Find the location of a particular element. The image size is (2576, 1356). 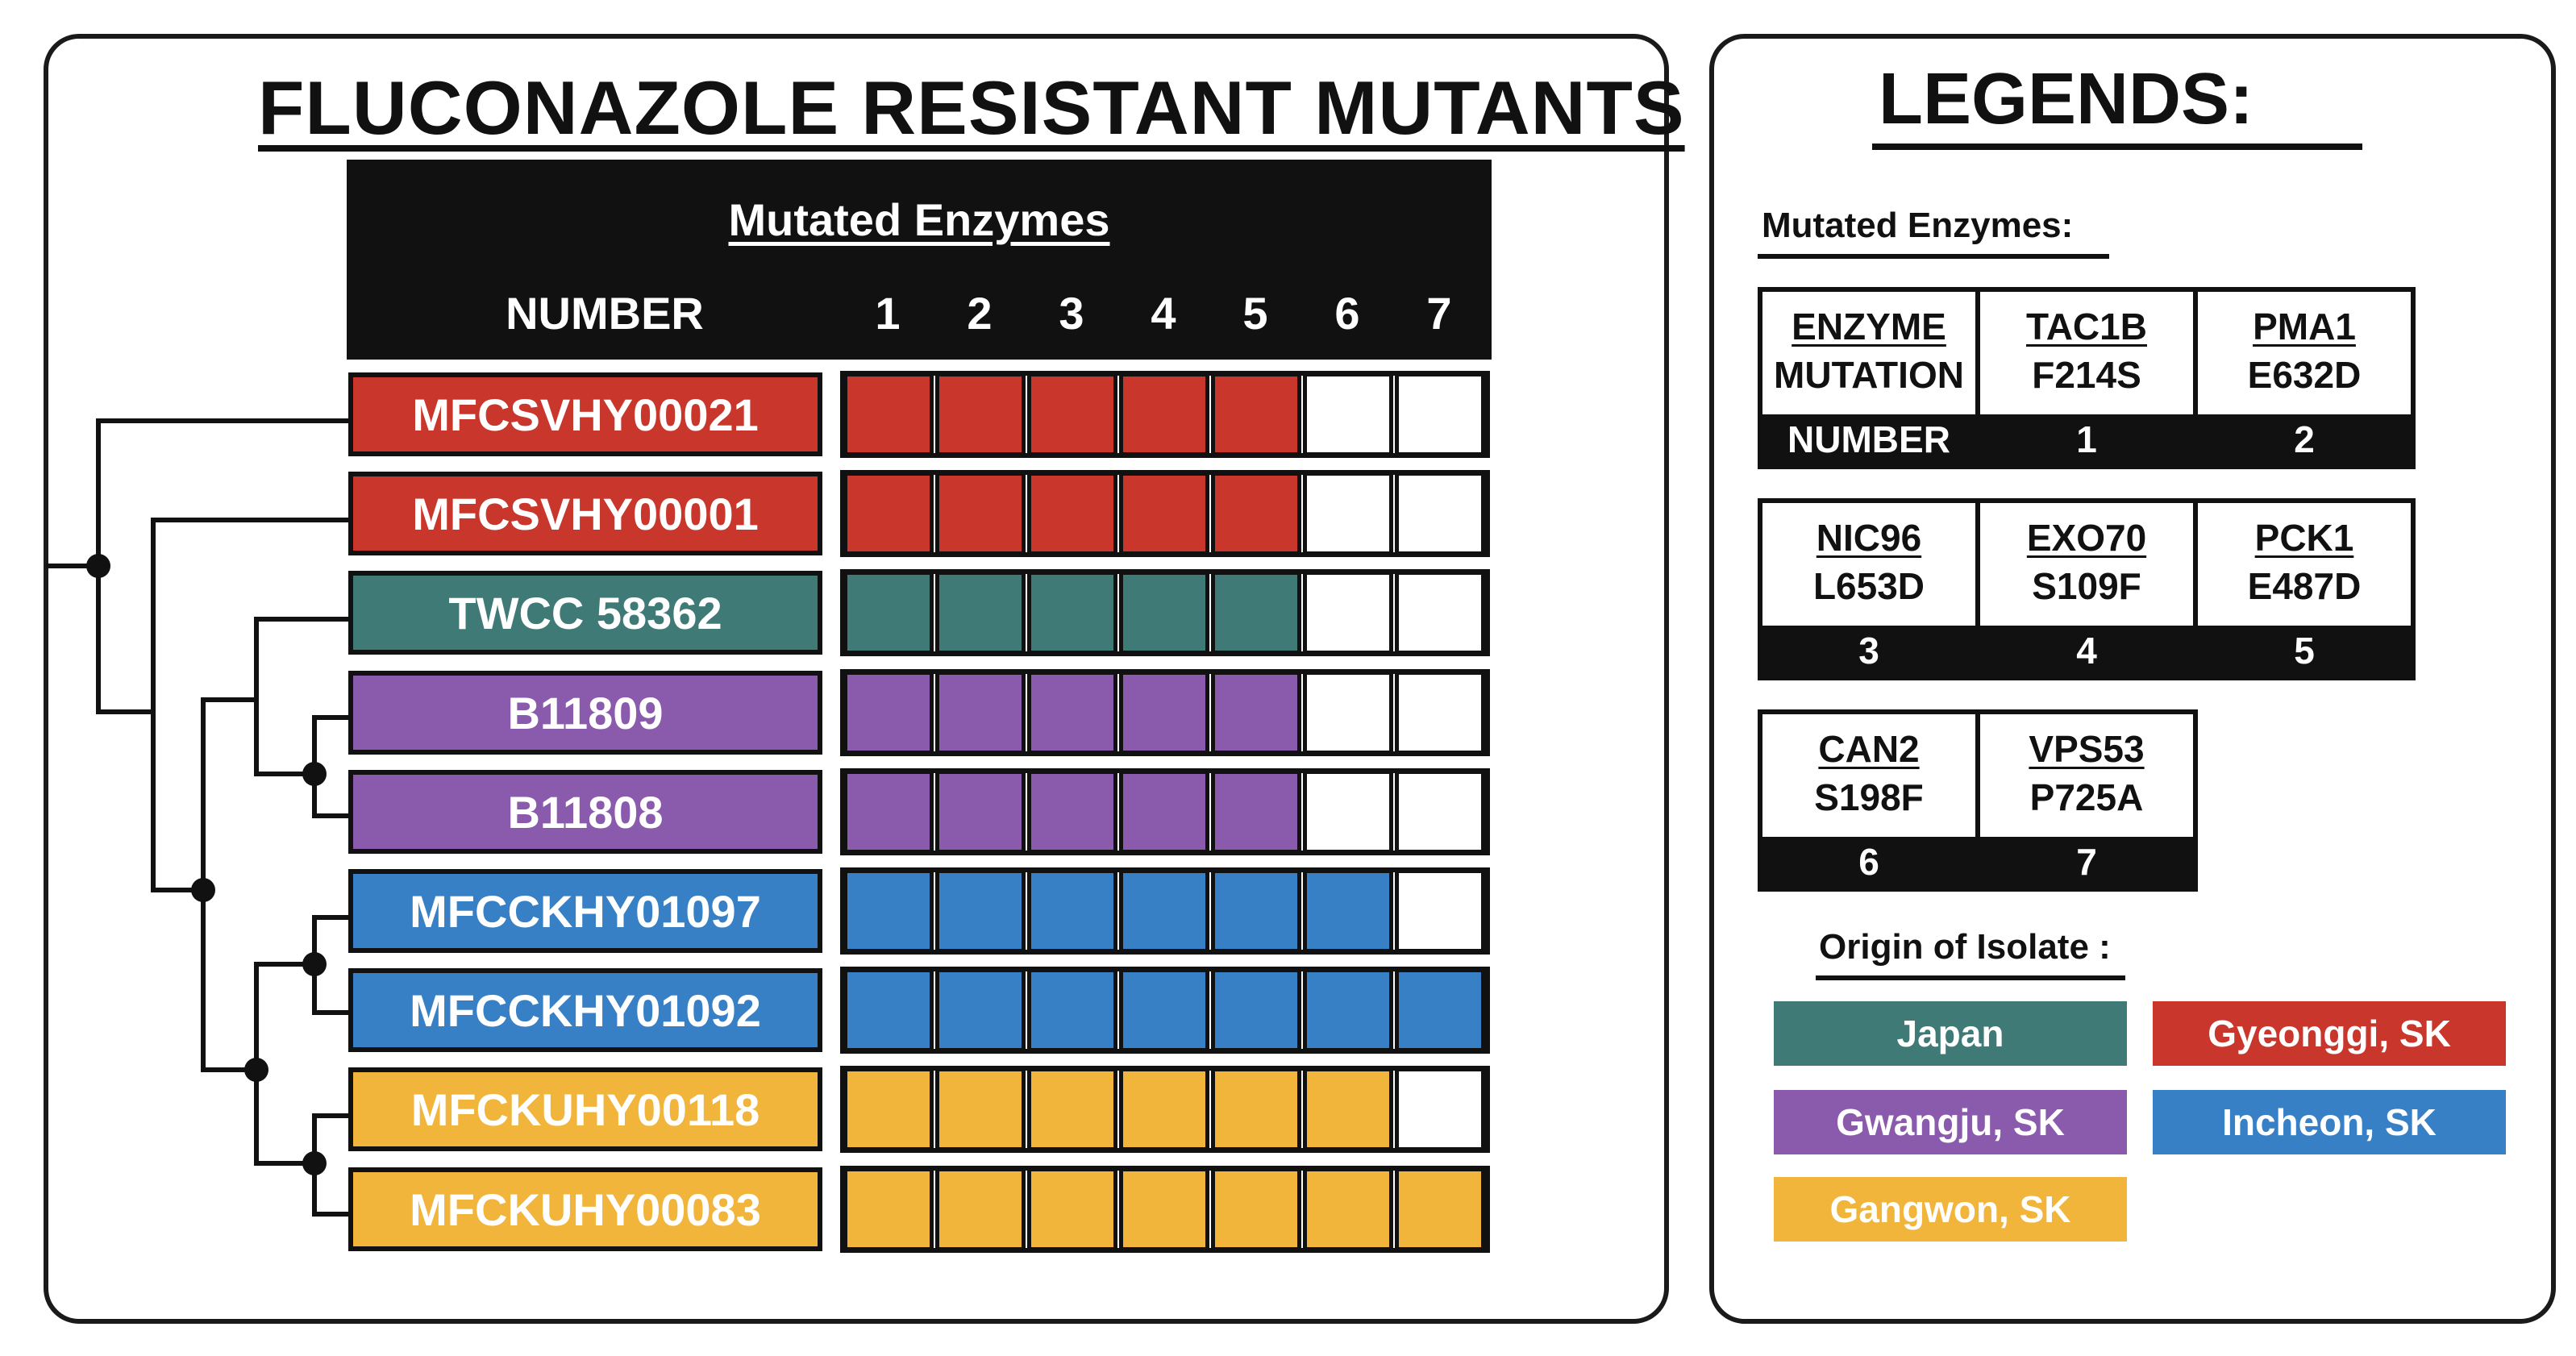

enzyme-number: 1 is located at coordinates (2086, 439).